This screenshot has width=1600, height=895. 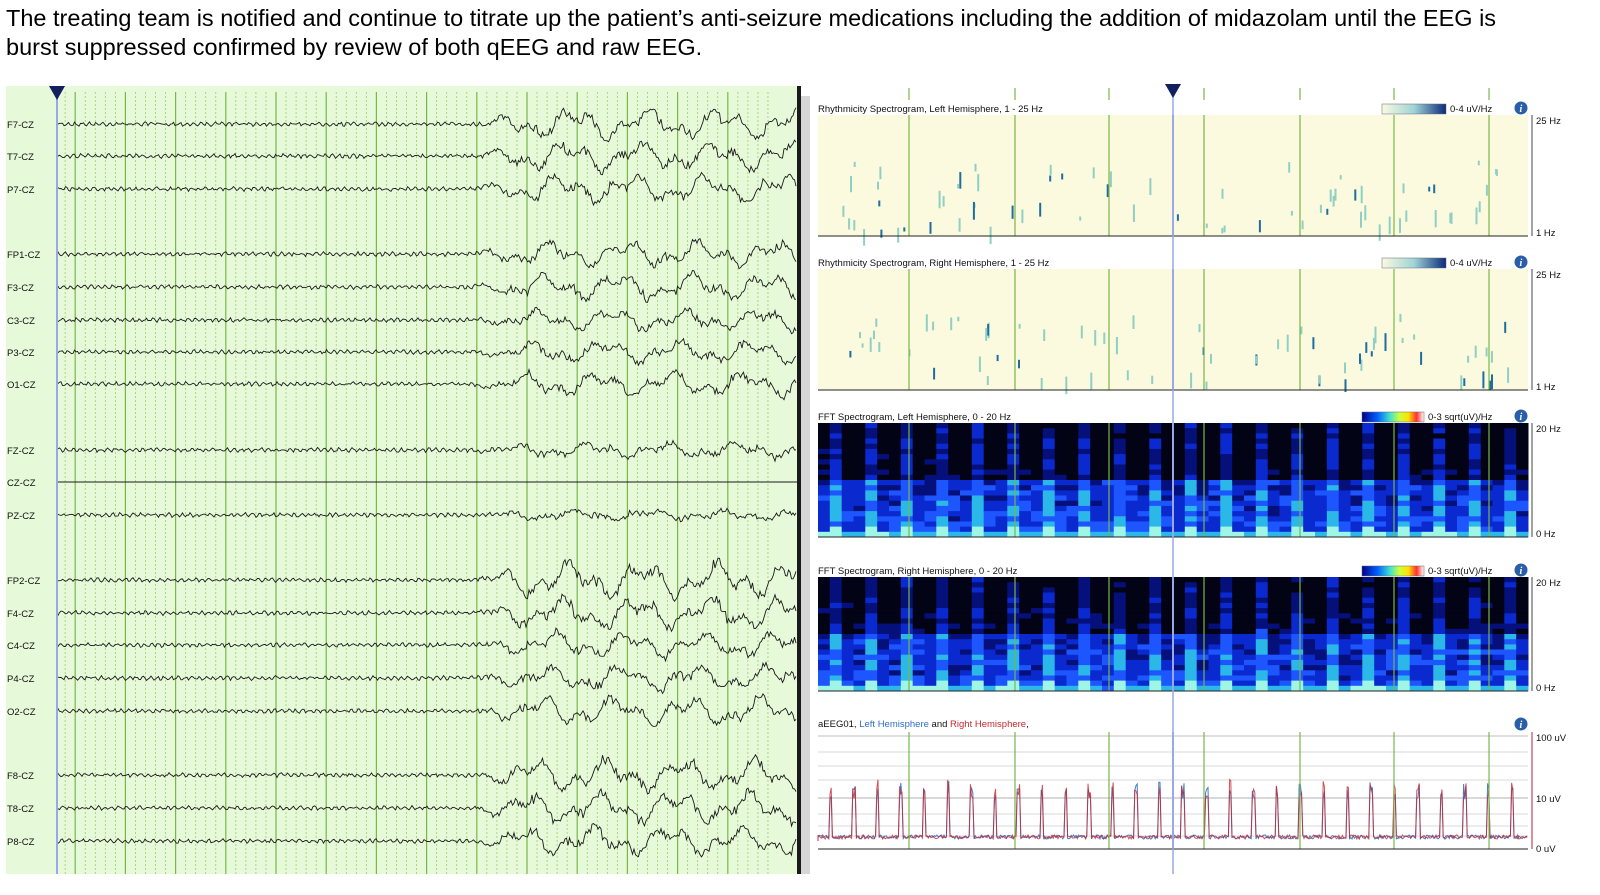 I want to click on eeg-cursor-marker, so click(x=57, y=93).